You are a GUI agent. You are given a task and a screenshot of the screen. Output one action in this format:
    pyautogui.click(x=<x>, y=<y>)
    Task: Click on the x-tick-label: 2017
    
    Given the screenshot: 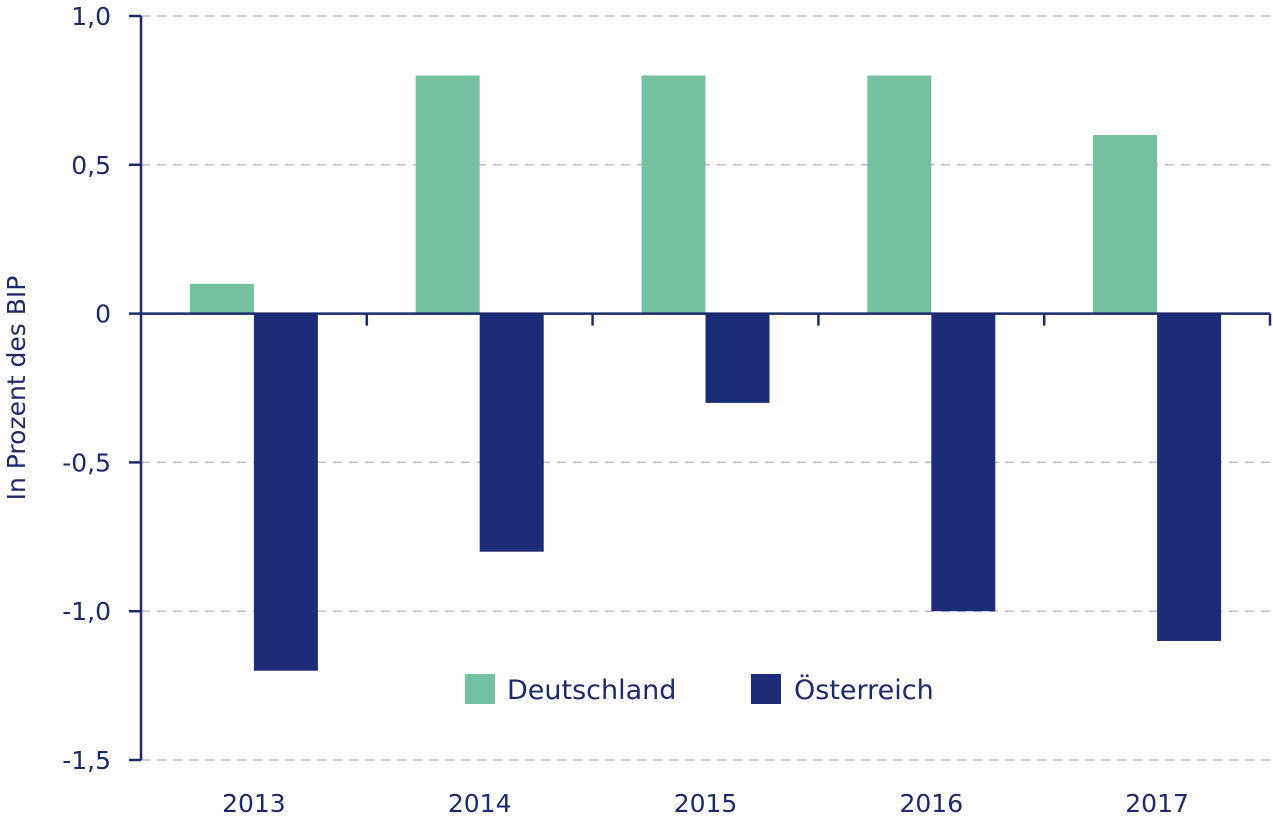 What is the action you would take?
    pyautogui.click(x=1157, y=803)
    